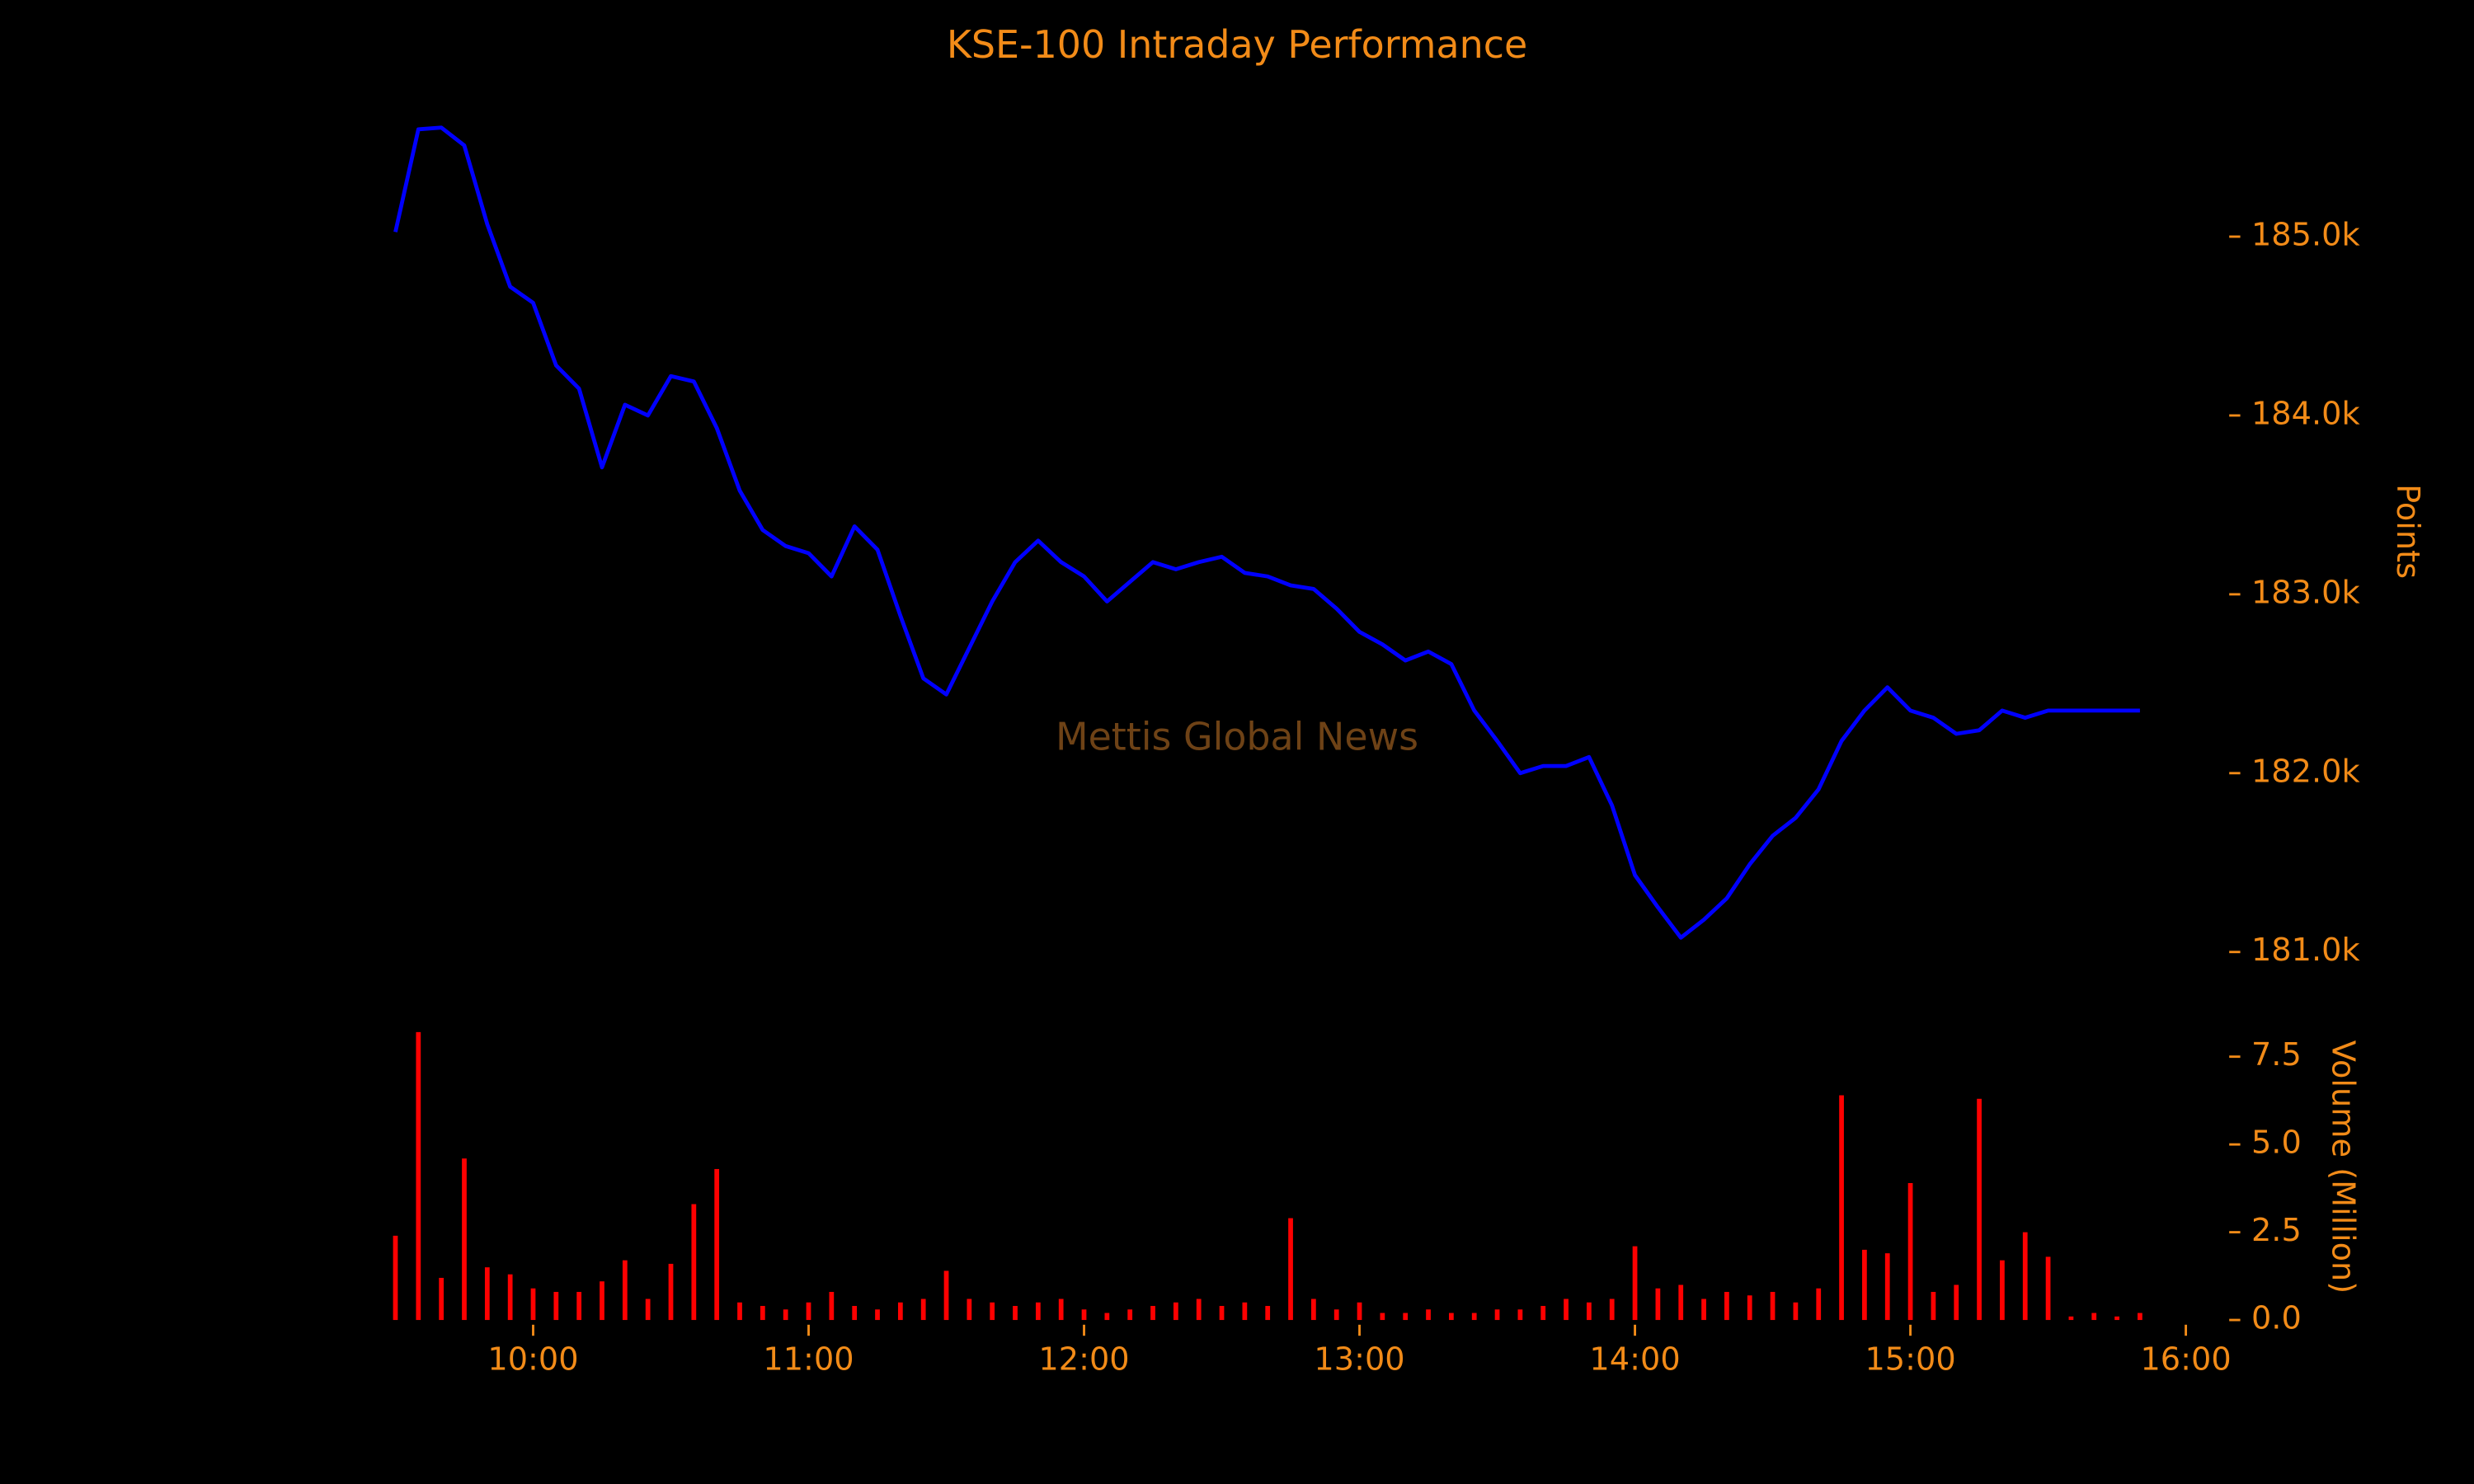 This screenshot has width=2474, height=1484. What do you see at coordinates (2407, 531) in the screenshot?
I see `y-axis-label: Points` at bounding box center [2407, 531].